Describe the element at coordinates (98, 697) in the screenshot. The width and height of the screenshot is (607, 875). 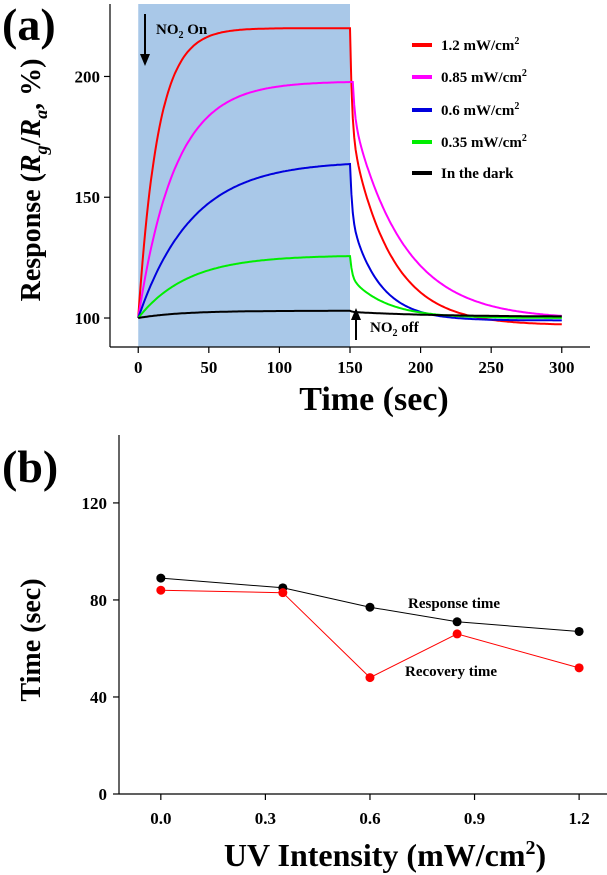
I see `b-y-tick-label: 40` at that location.